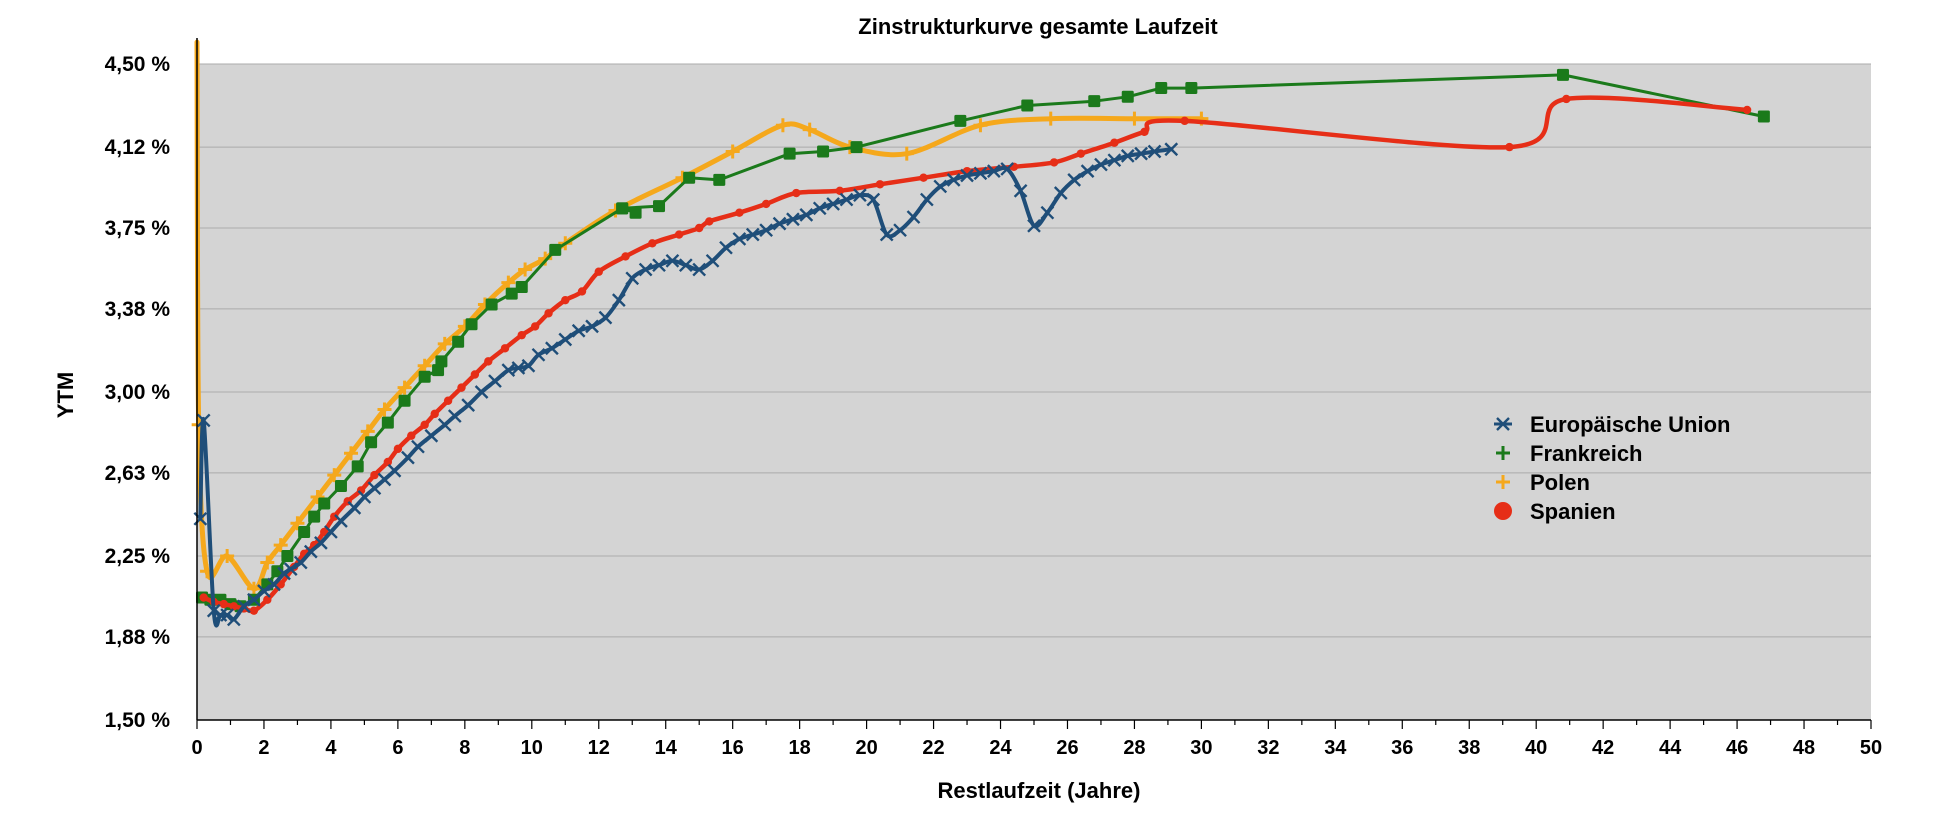 The image size is (1949, 836). What do you see at coordinates (464, 748) in the screenshot?
I see `x-tick-label: 8` at bounding box center [464, 748].